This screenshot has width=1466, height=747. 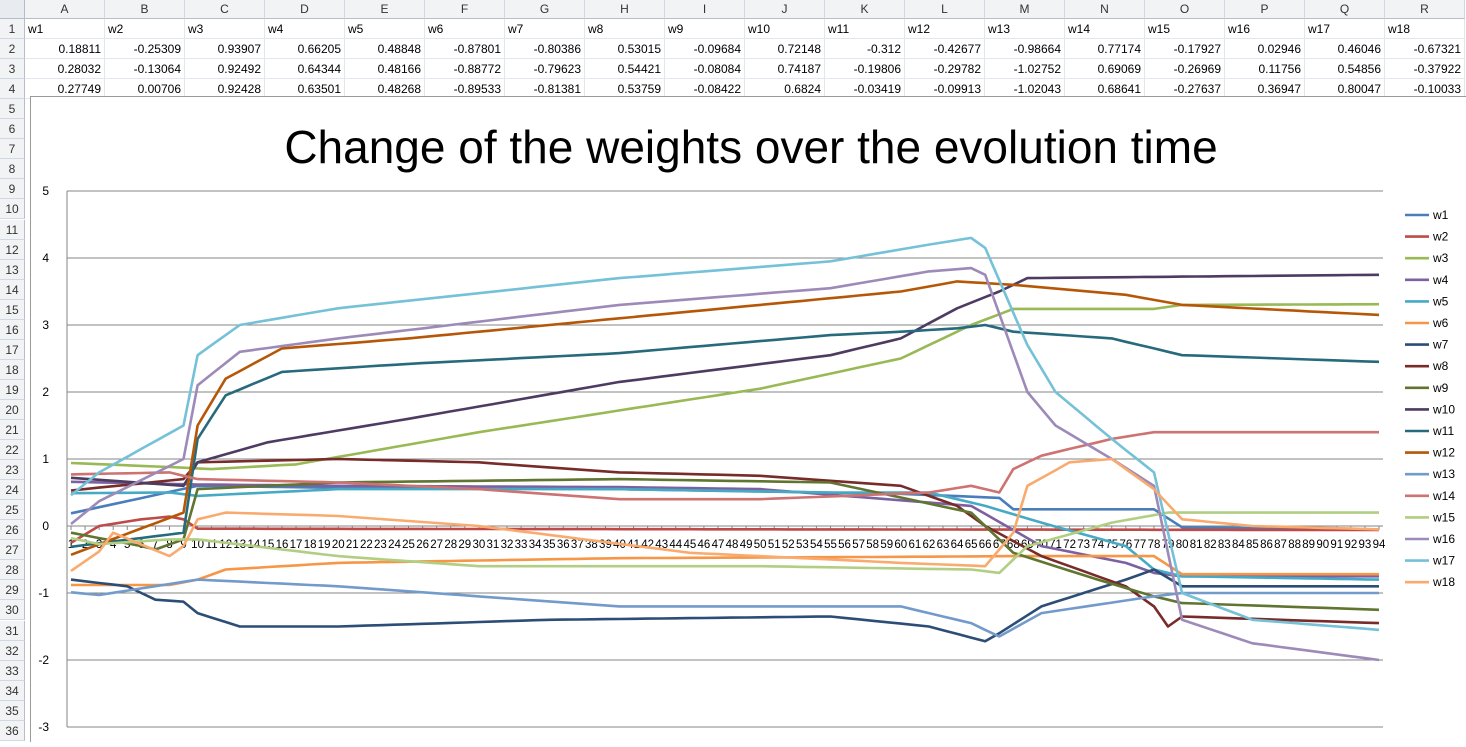 I want to click on row-header-23: 23, so click(x=12, y=470).